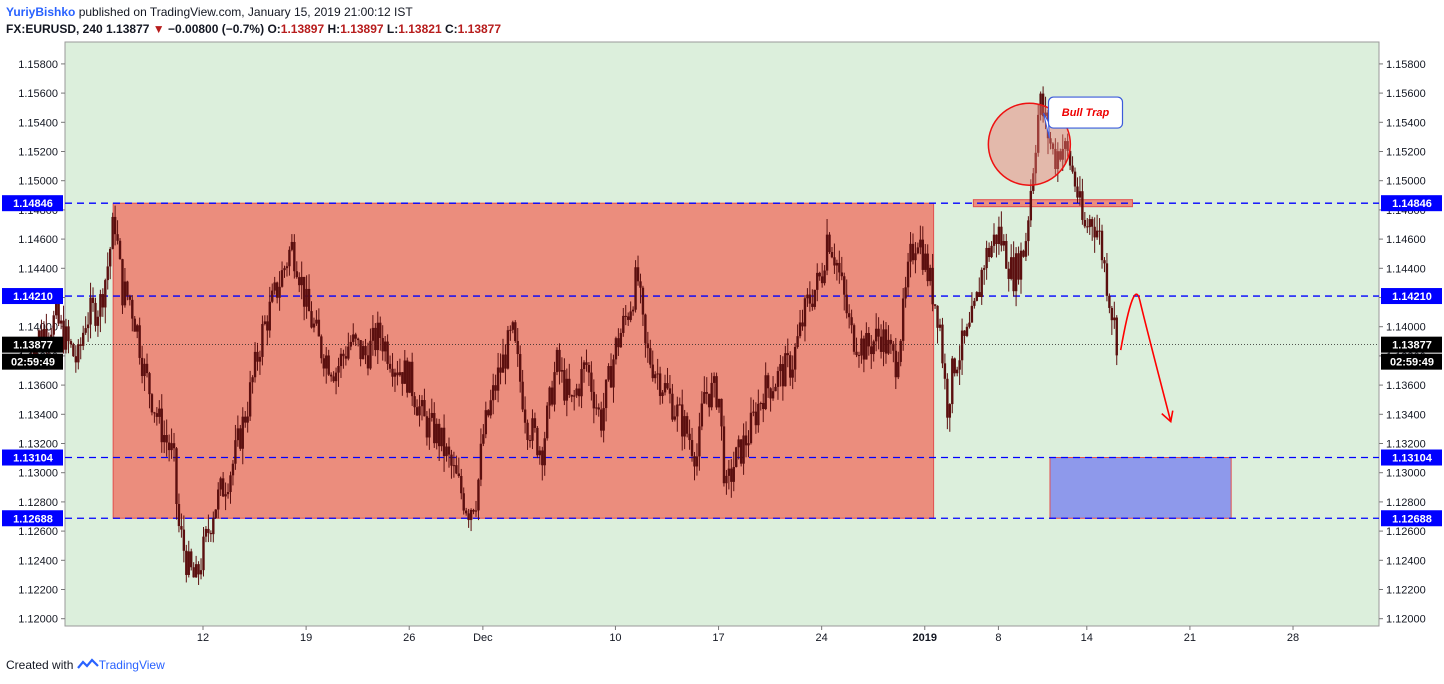 The width and height of the screenshot is (1444, 684). Describe the element at coordinates (1412, 363) in the screenshot. I see `countdown-tag-right: 02:59:49` at that location.